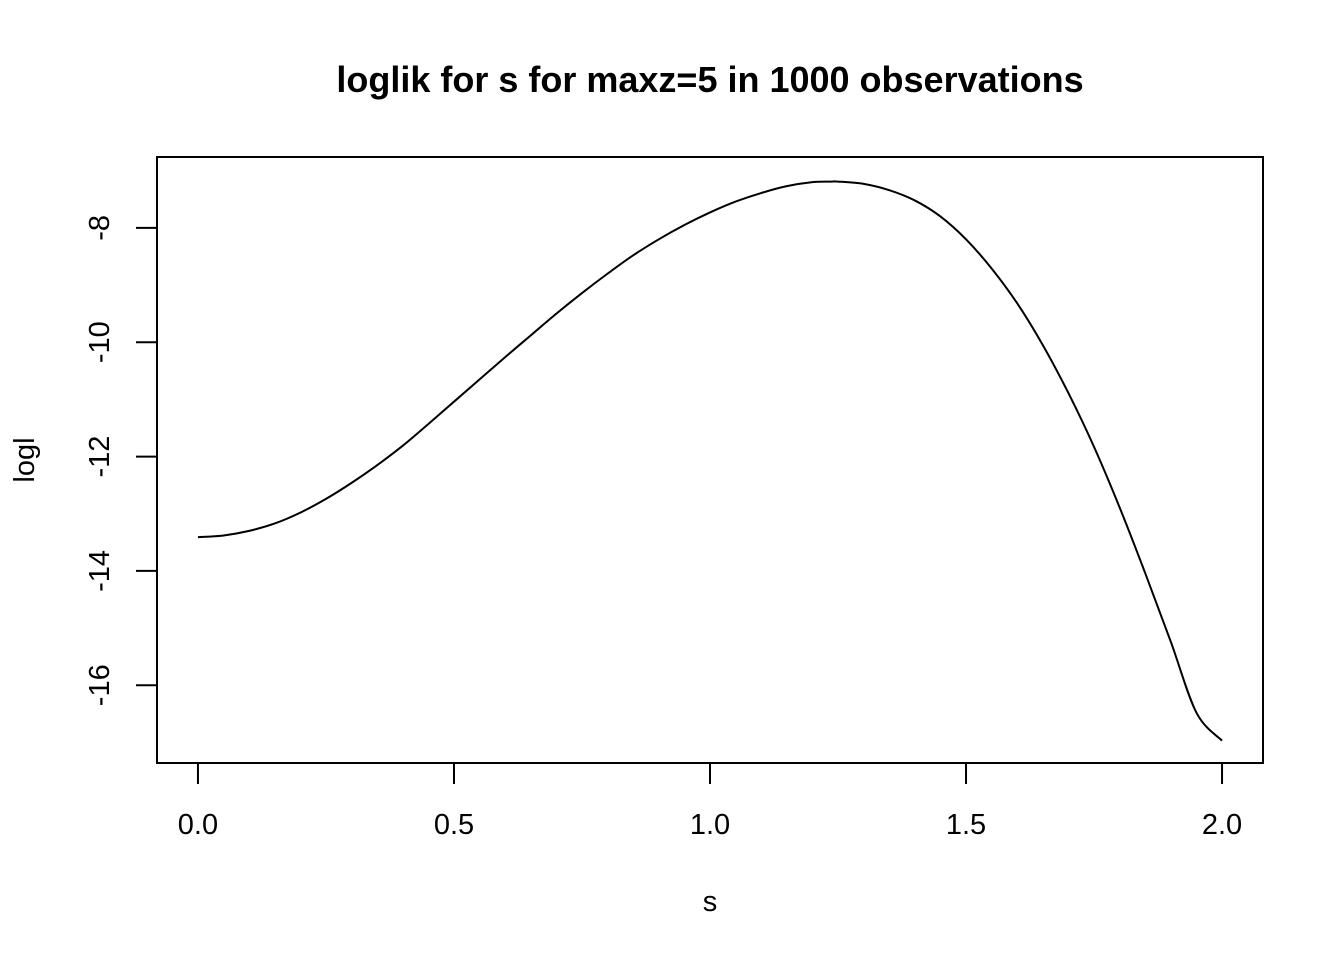  Describe the element at coordinates (100, 457) in the screenshot. I see `y-tick-label: -12` at that location.